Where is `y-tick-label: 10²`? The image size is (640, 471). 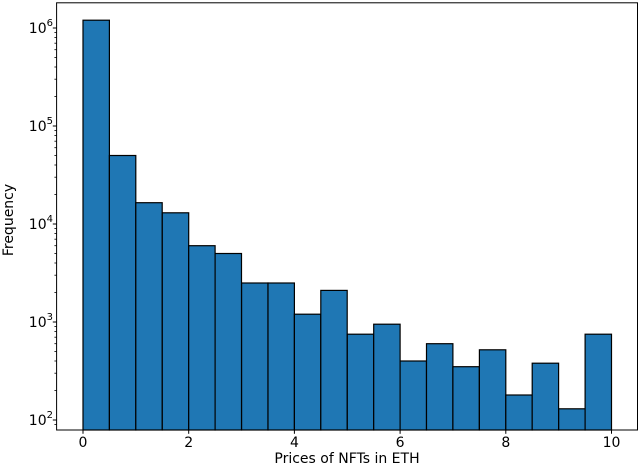 y-tick-label: 10² is located at coordinates (41, 419).